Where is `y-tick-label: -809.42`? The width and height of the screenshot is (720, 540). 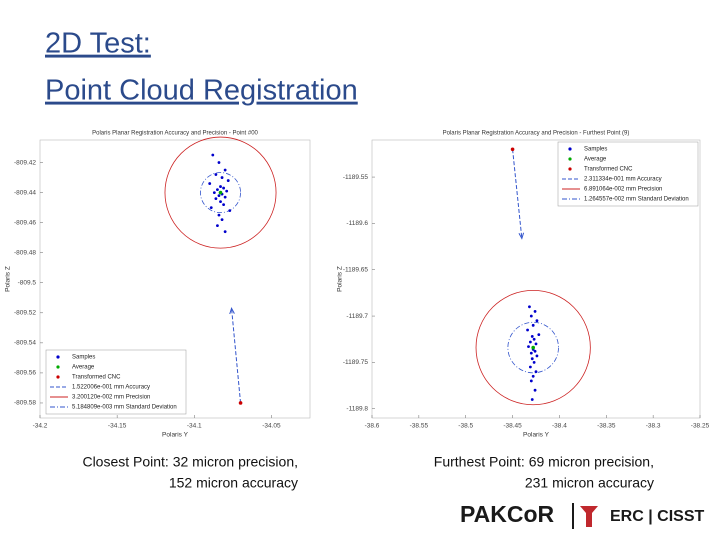
y-tick-label: -809.42 is located at coordinates (25, 162).